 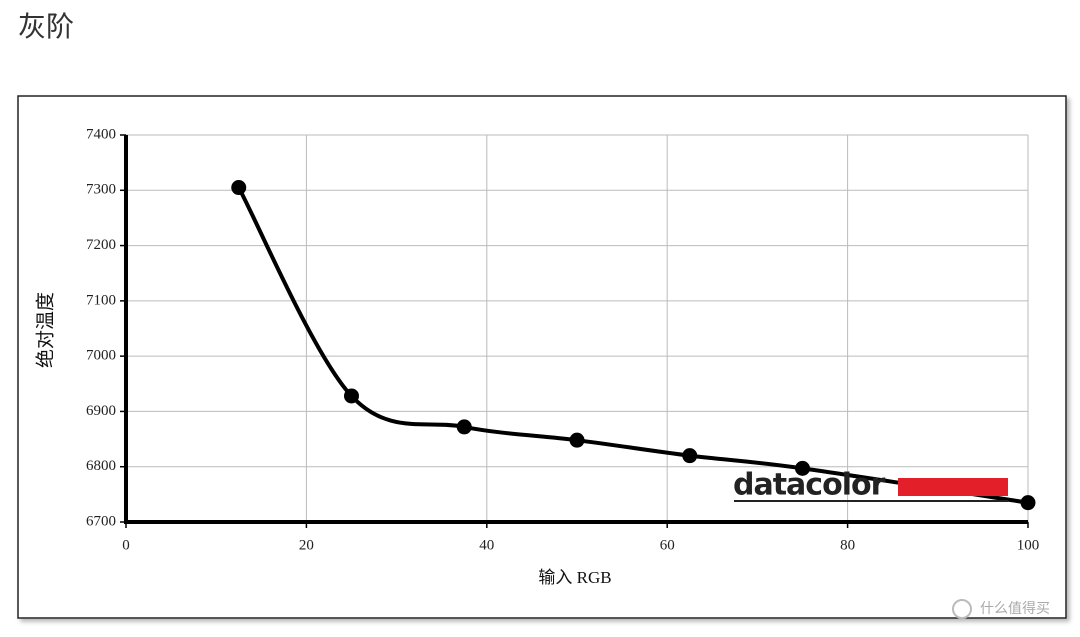 What do you see at coordinates (962, 609) in the screenshot?
I see `logo-icon` at bounding box center [962, 609].